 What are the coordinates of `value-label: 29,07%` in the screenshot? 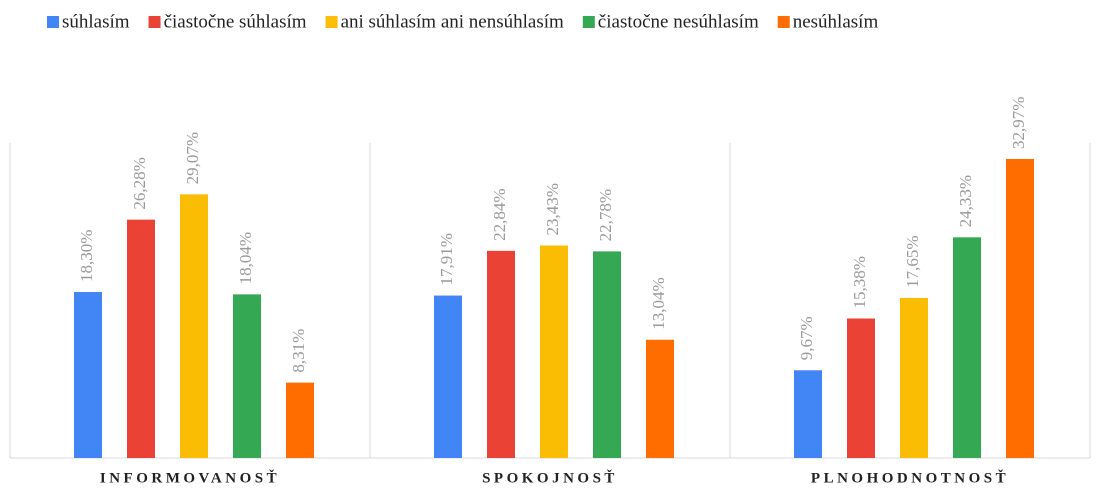 It's located at (192, 158).